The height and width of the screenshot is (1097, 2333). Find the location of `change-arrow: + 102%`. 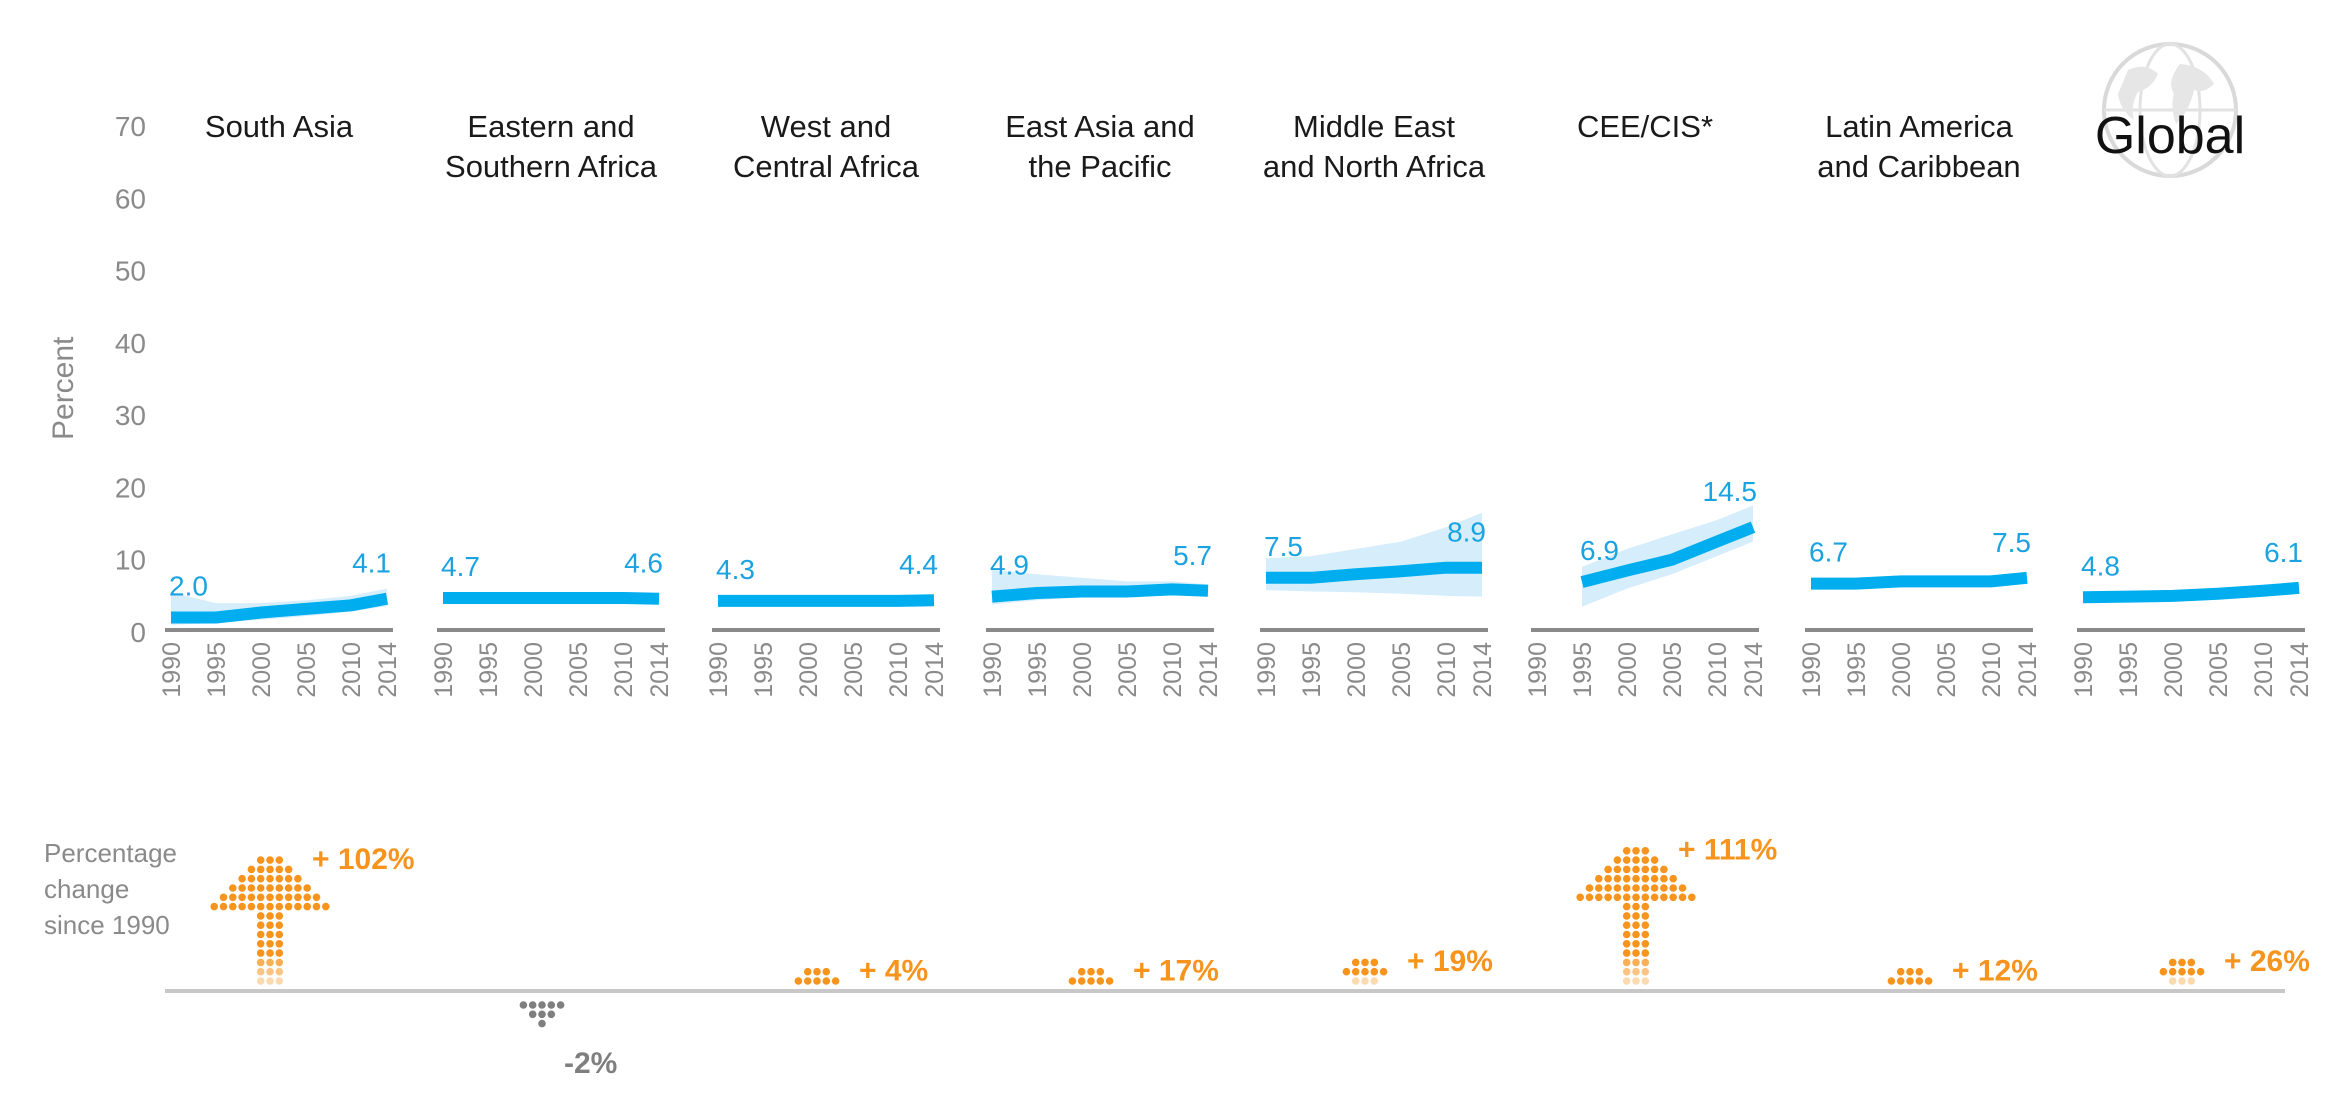

change-arrow: + 102% is located at coordinates (312, 914).